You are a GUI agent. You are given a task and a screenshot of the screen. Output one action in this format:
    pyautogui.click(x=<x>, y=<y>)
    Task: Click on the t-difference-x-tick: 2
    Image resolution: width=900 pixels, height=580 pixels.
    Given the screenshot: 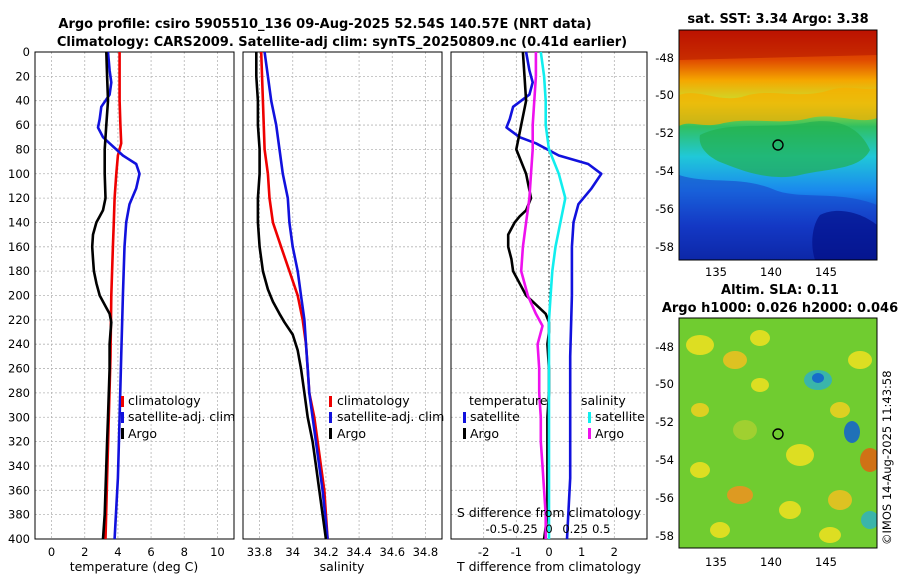 What is the action you would take?
    pyautogui.click(x=614, y=552)
    